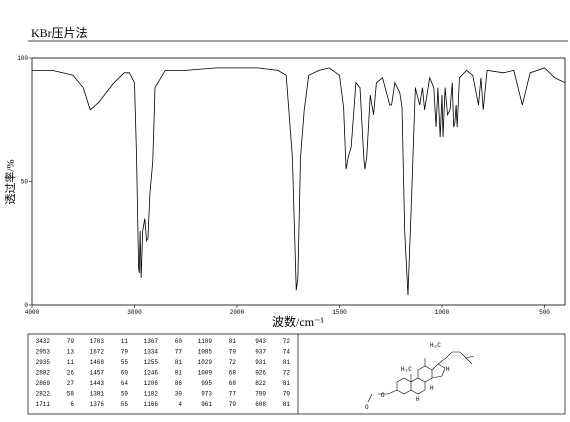 The height and width of the screenshot is (422, 570). Describe the element at coordinates (237, 312) in the screenshot. I see `x-tick-label: 2000` at that location.